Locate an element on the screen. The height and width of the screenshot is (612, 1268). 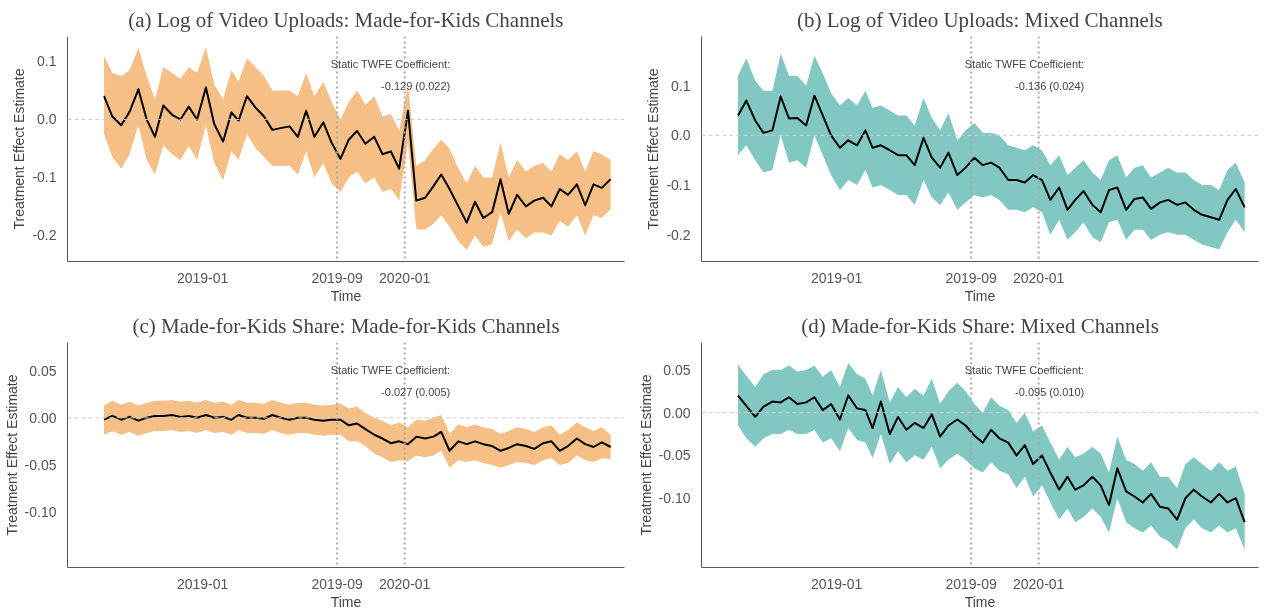
chart-title: (d) Made-for-Kids Share: Mixed Channels is located at coordinates (980, 325).